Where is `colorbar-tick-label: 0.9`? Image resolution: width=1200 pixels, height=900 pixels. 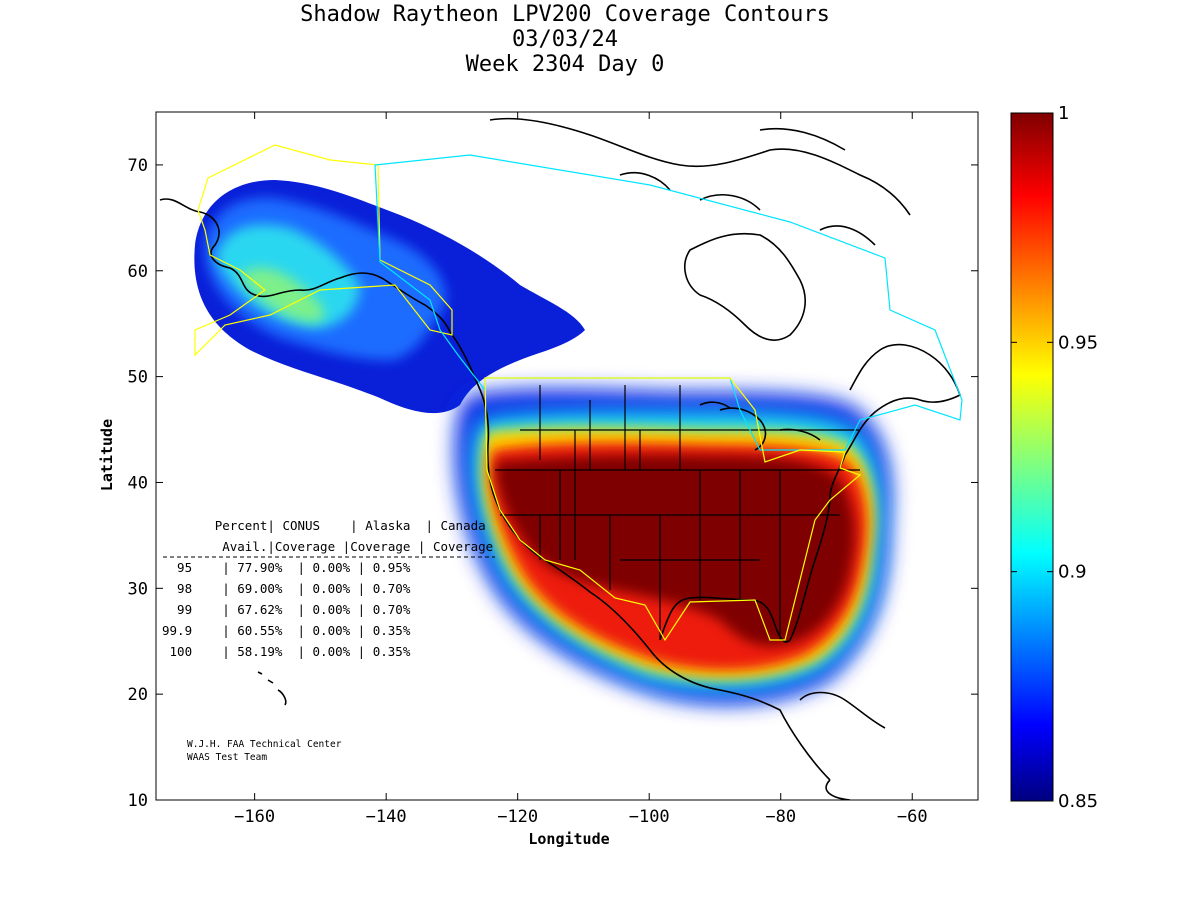 colorbar-tick-label: 0.9 is located at coordinates (1072, 572).